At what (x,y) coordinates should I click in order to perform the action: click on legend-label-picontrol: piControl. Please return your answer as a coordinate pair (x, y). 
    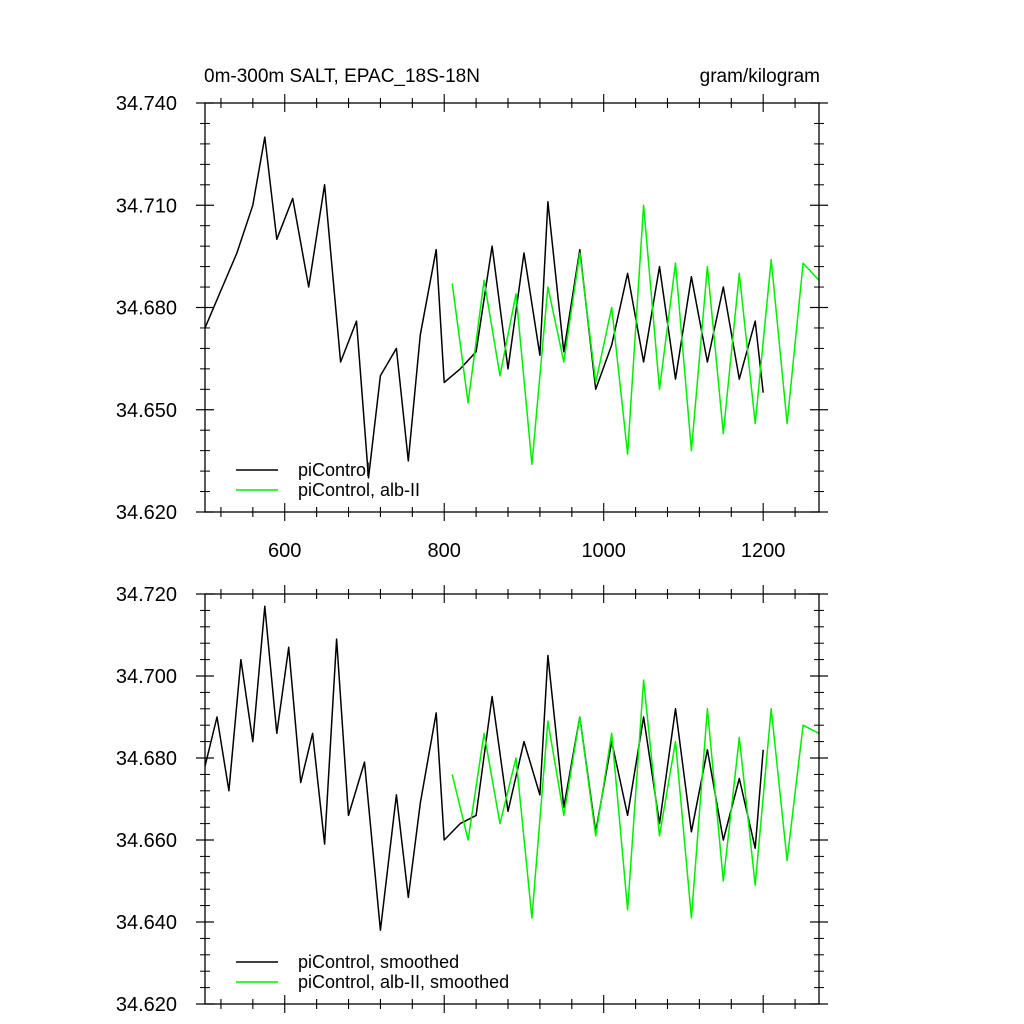
    Looking at the image, I should click on (334, 470).